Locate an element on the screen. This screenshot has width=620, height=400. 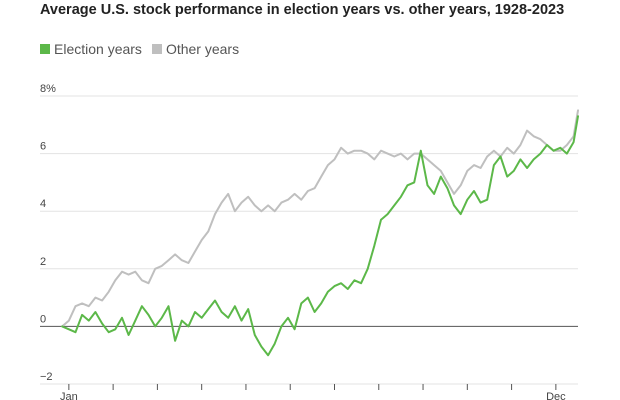
legend: Election years Other years is located at coordinates (144, 49).